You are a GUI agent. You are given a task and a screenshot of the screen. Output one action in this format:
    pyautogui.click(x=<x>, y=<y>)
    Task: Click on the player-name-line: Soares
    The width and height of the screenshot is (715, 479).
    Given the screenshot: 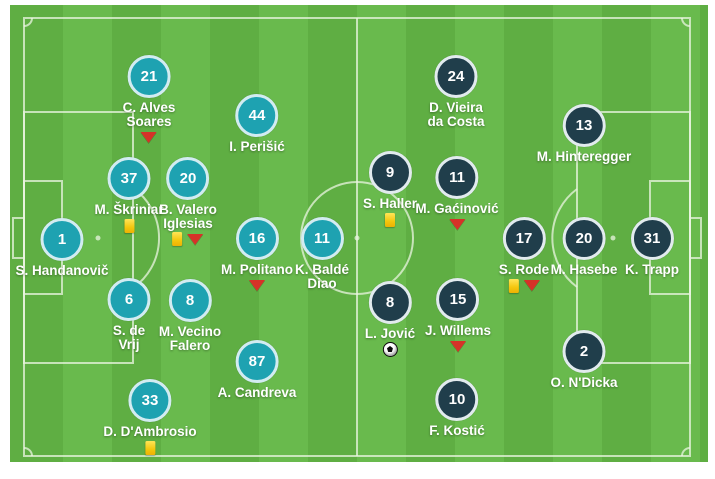 What is the action you would take?
    pyautogui.click(x=149, y=121)
    